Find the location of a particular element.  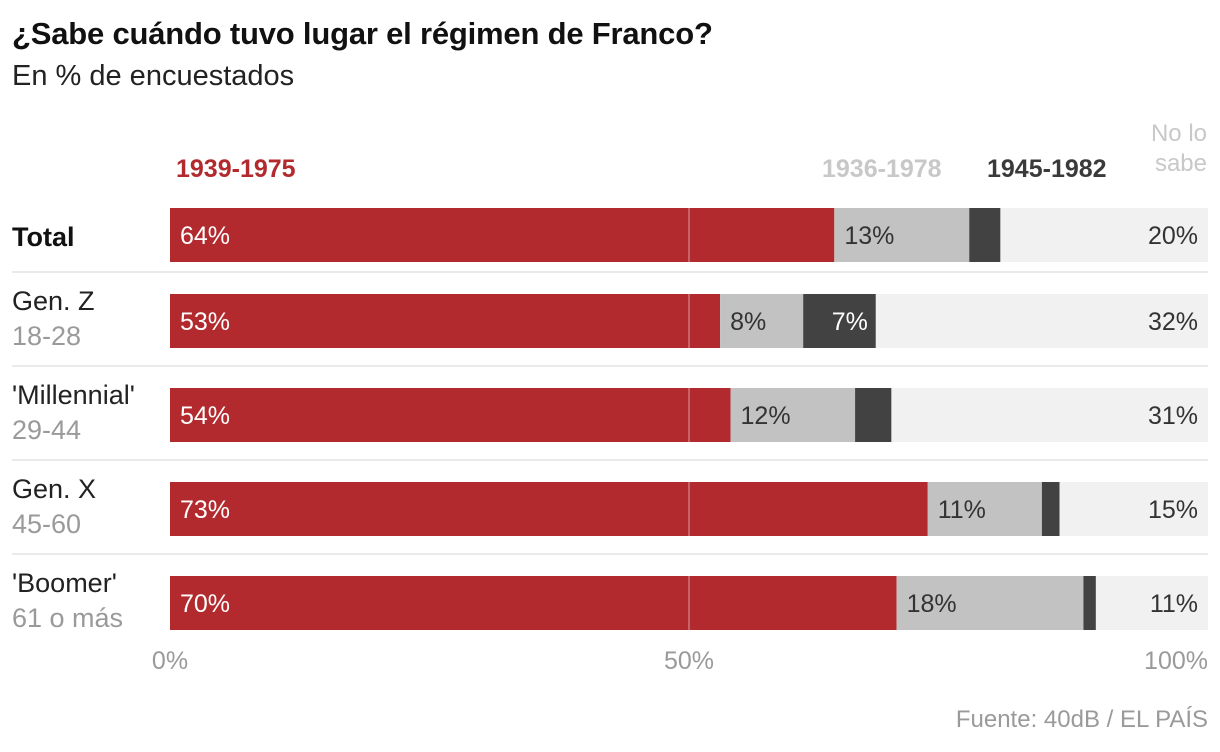

data-label: 70% is located at coordinates (205, 604).